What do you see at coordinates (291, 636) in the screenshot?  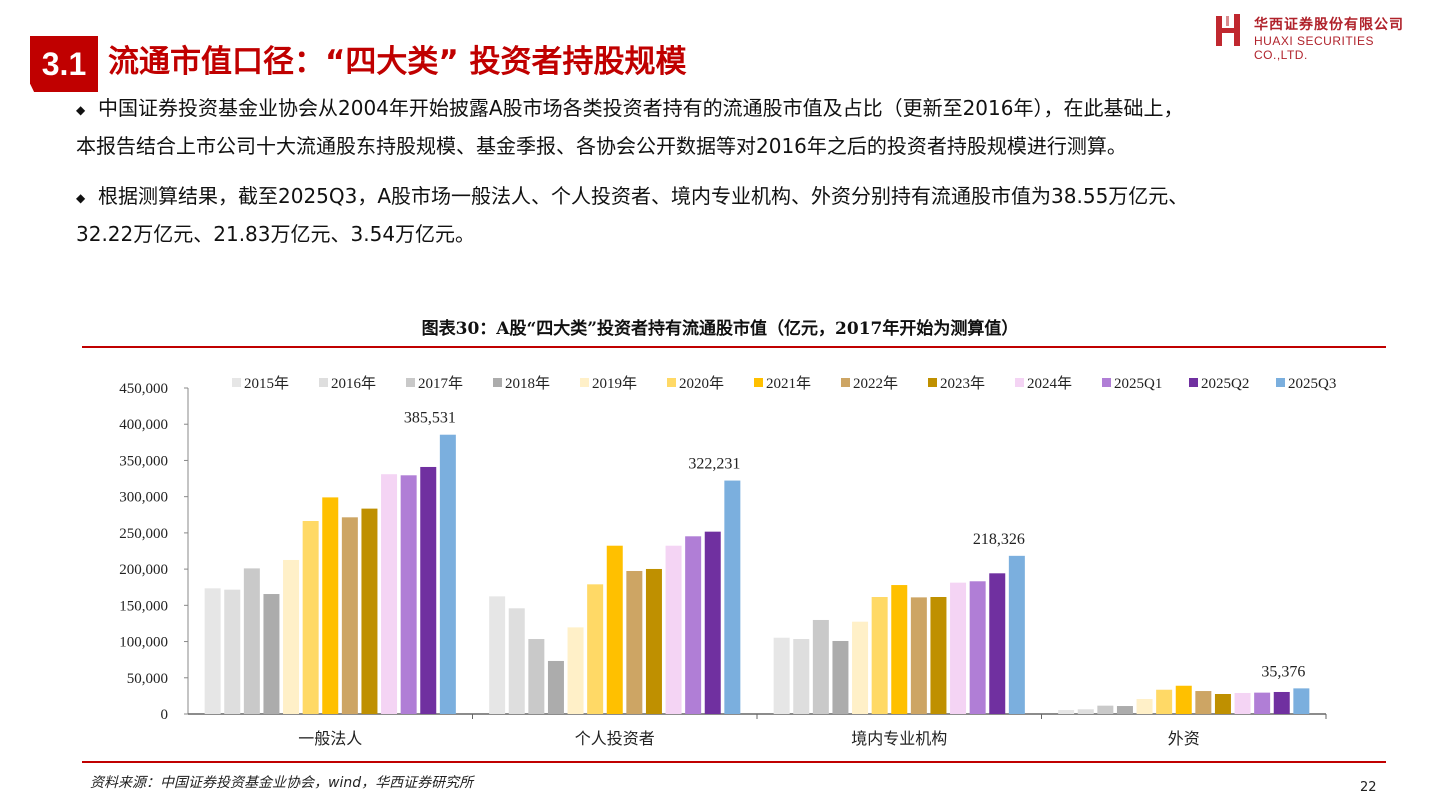 I see `bar-2019年-一般法人` at bounding box center [291, 636].